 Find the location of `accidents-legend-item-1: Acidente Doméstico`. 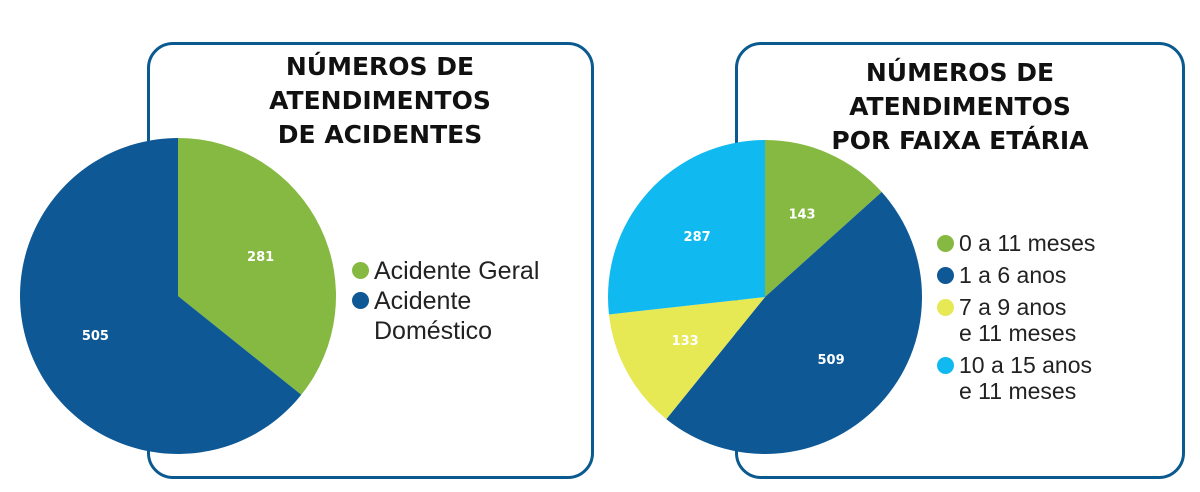

accidents-legend-item-1: Acidente Doméstico is located at coordinates (470, 316).